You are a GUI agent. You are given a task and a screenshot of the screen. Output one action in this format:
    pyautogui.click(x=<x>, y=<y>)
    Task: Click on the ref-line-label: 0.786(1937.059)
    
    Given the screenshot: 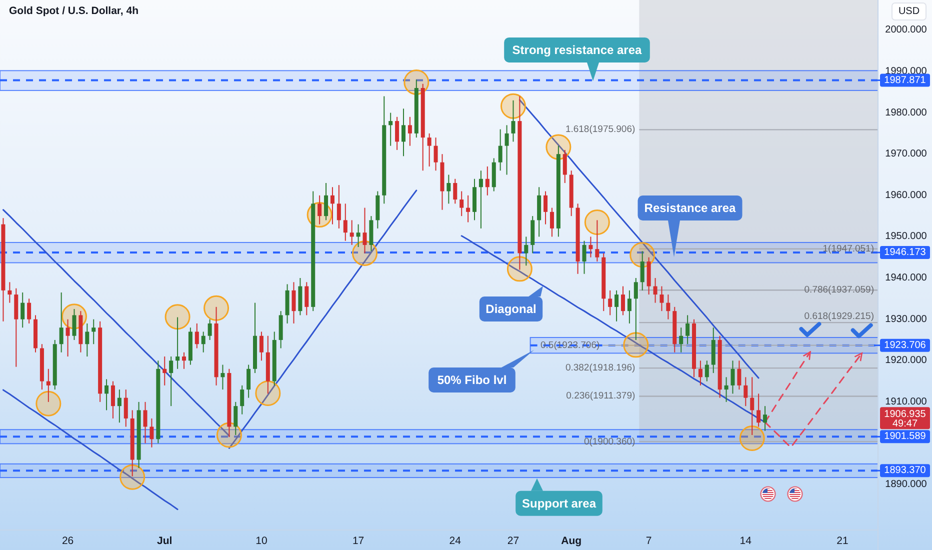 What is the action you would take?
    pyautogui.click(x=839, y=290)
    